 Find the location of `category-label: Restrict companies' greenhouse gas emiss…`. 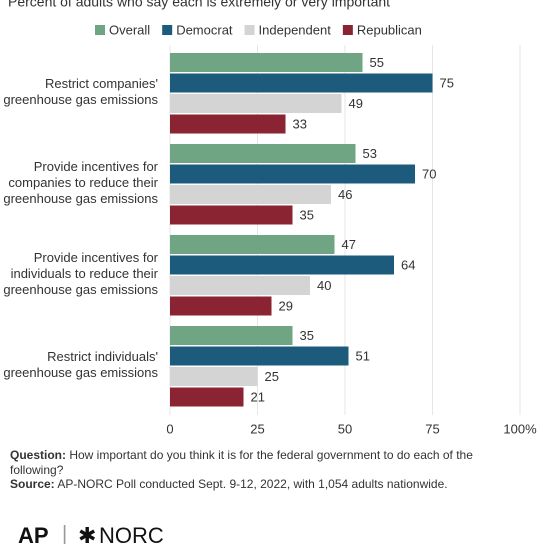

category-label: Restrict companies' greenhouse gas emiss… is located at coordinates (80, 91).